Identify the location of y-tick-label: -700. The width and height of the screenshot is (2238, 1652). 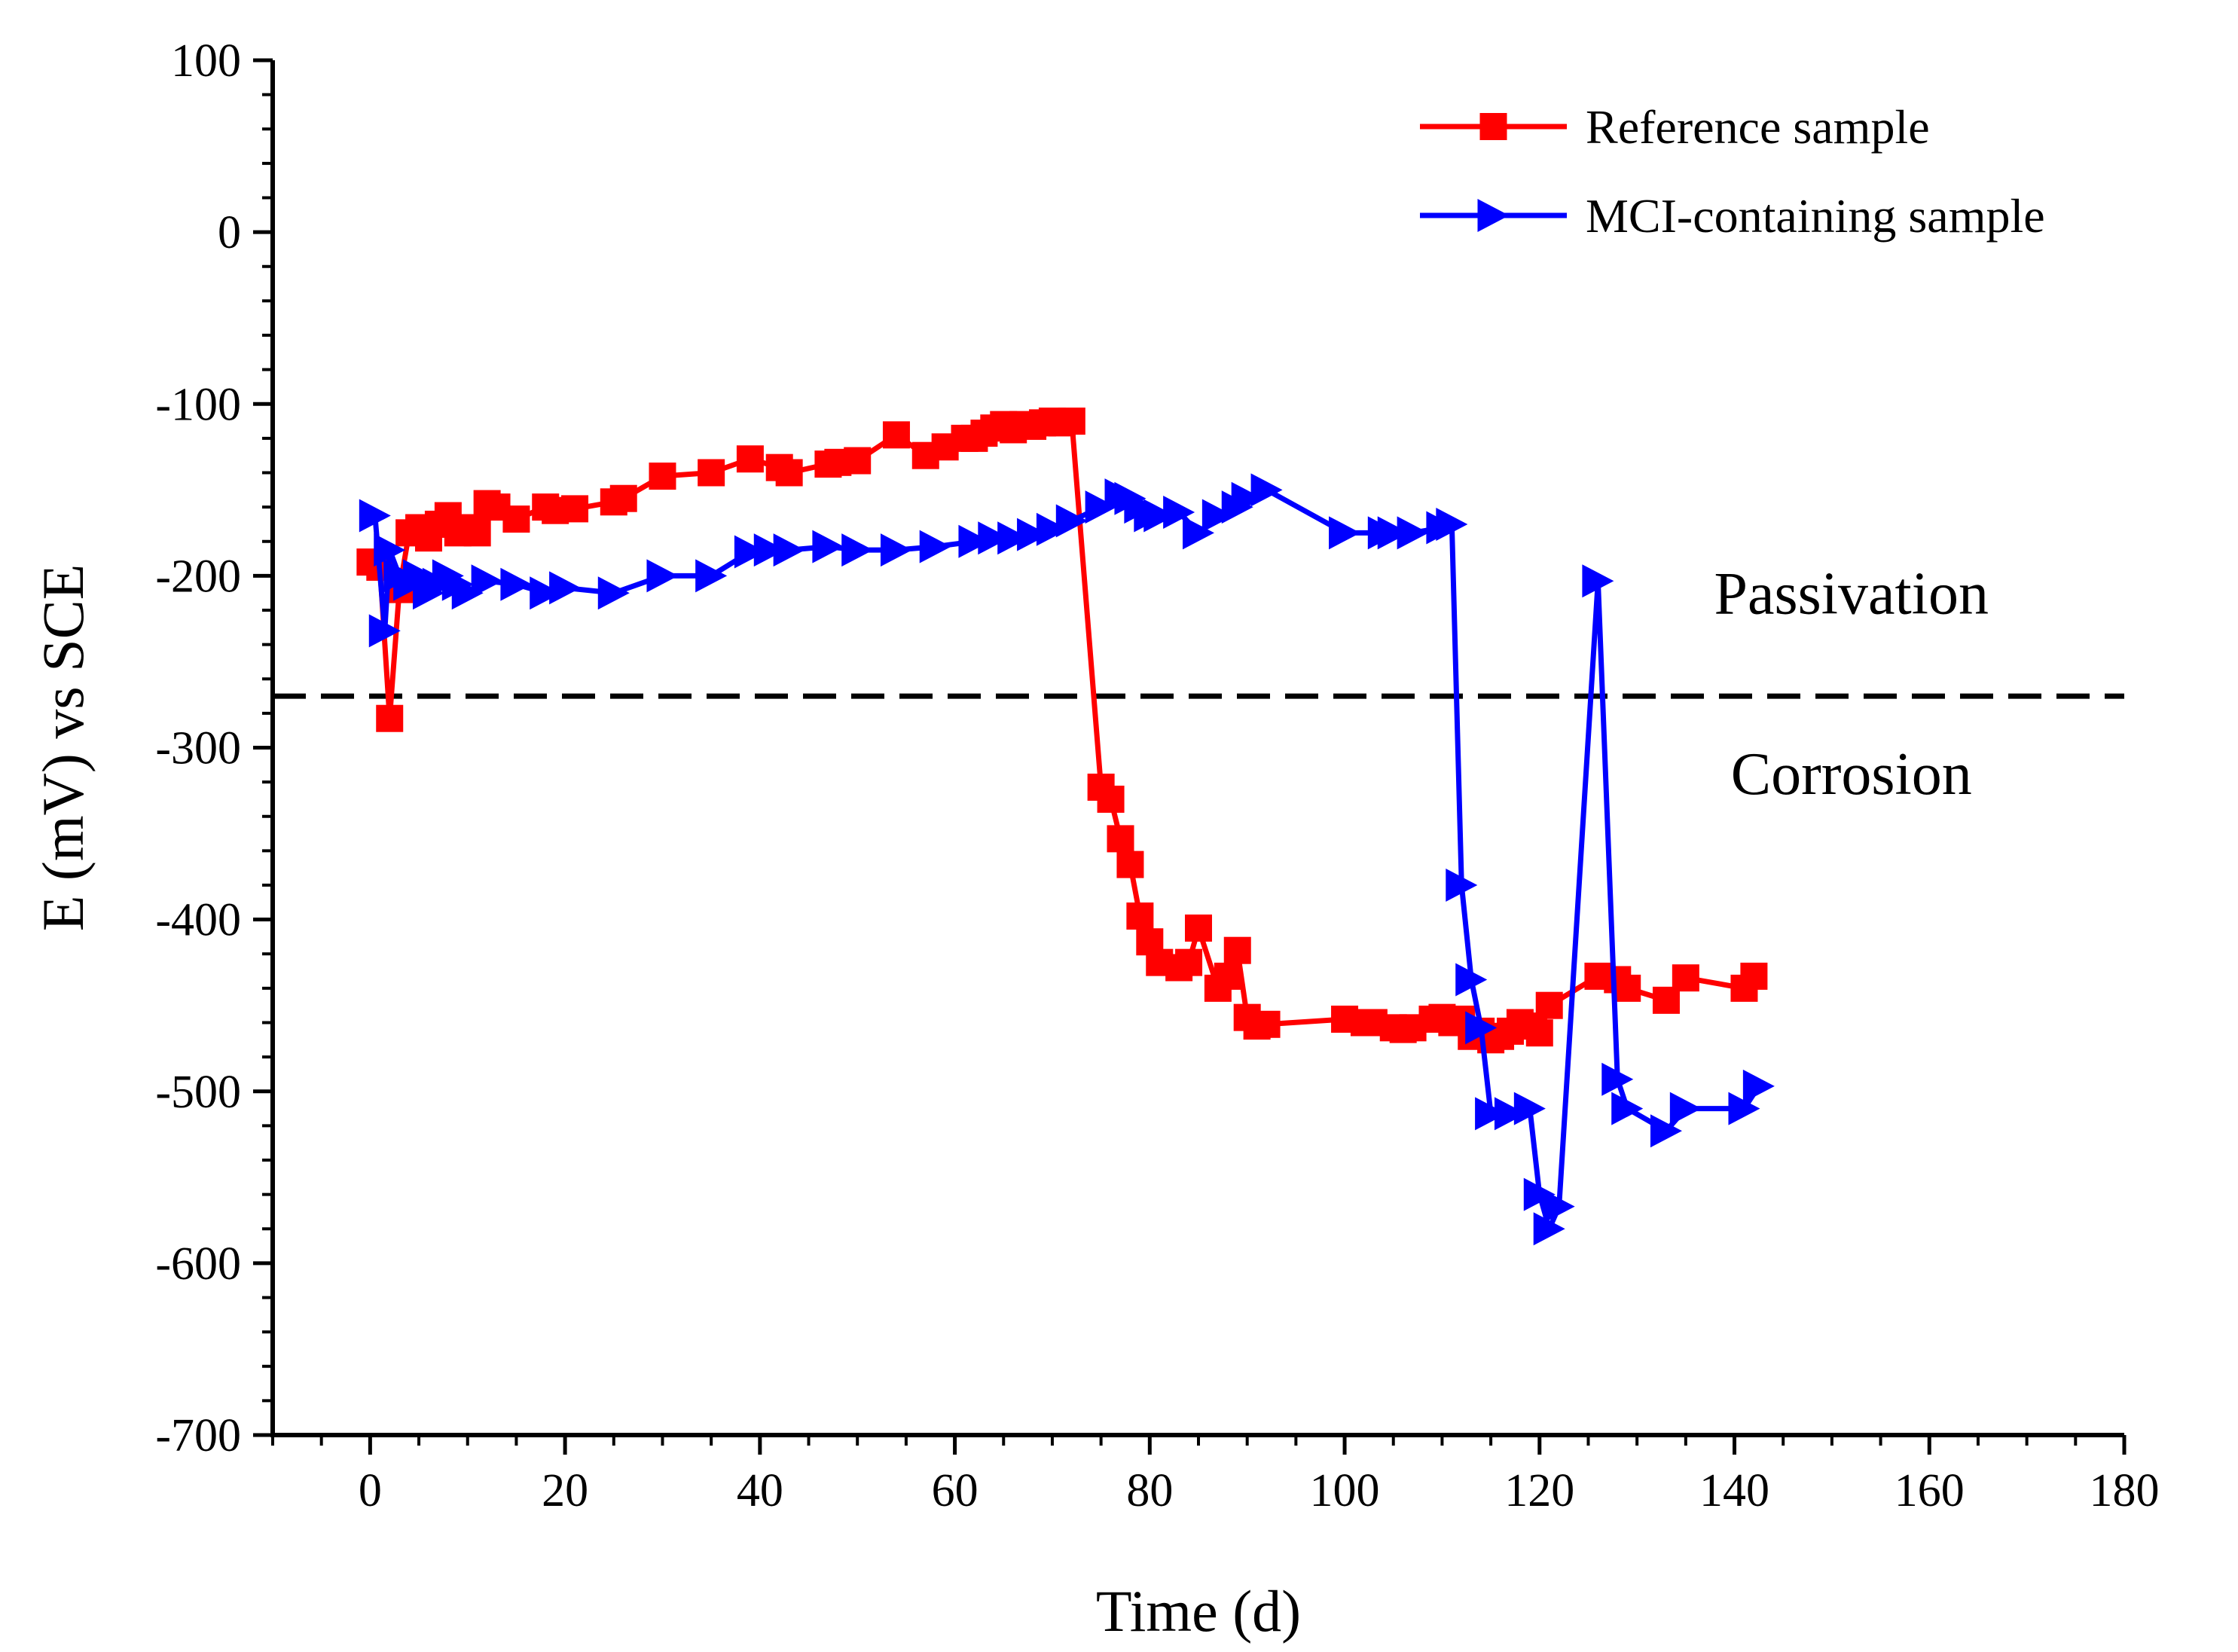
(198, 1435).